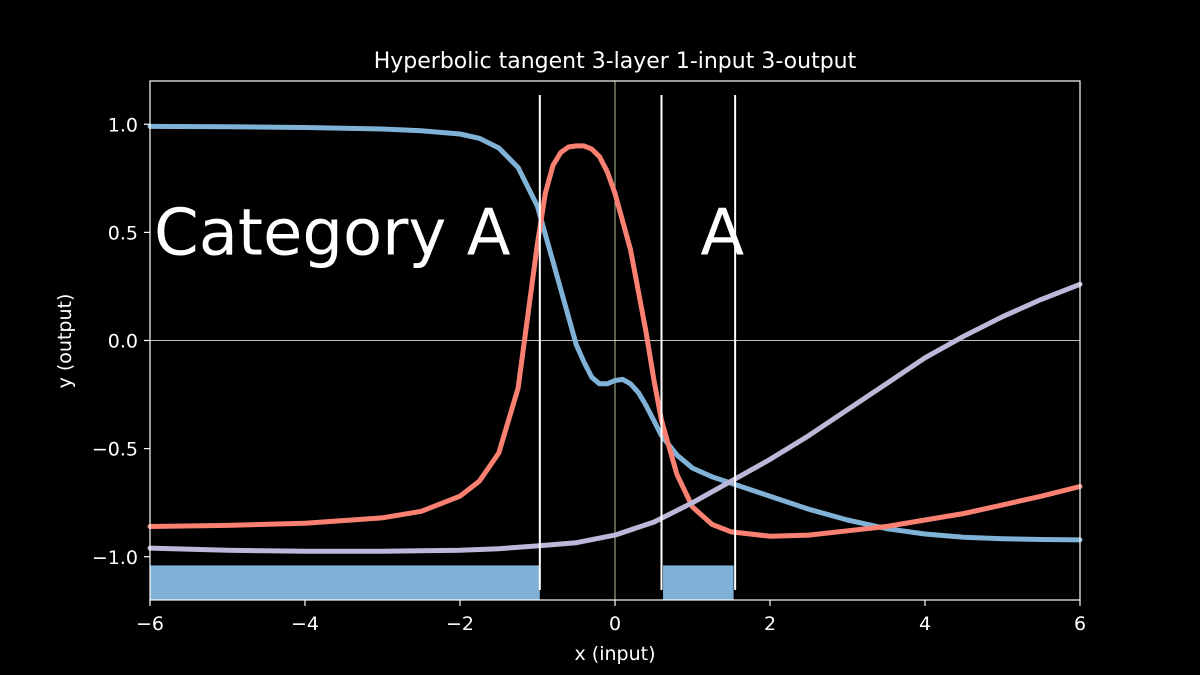 This screenshot has height=675, width=1200. I want to click on y-tick-label: −0.5, so click(115, 450).